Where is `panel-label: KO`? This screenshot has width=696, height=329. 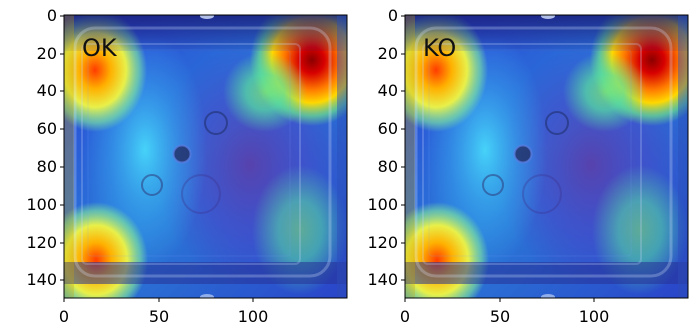
panel-label: KO is located at coordinates (439, 48).